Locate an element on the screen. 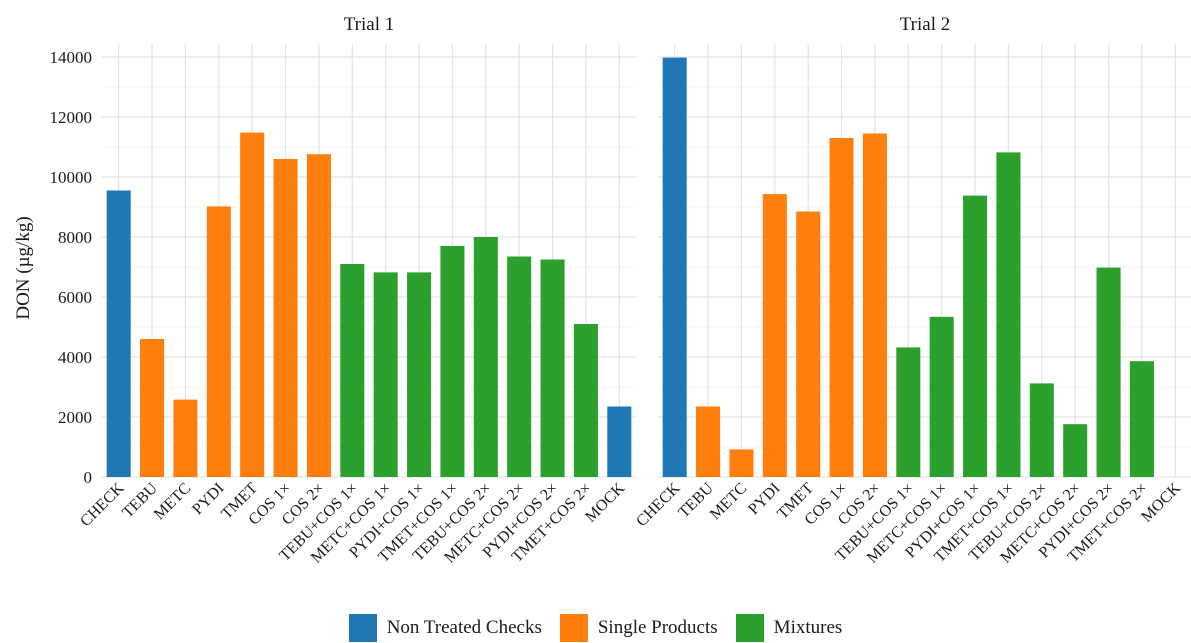 The image size is (1191, 643). legend-item-mixtures: Mixtures is located at coordinates (789, 628).